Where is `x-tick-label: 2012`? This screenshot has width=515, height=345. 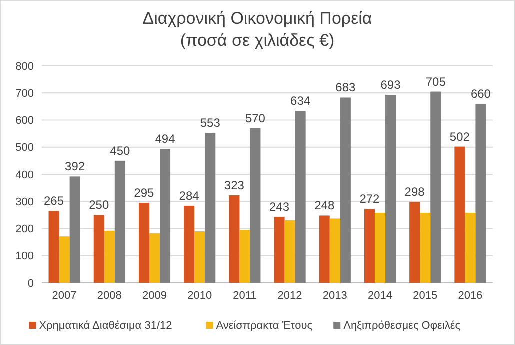
x-tick-label: 2012 is located at coordinates (290, 296).